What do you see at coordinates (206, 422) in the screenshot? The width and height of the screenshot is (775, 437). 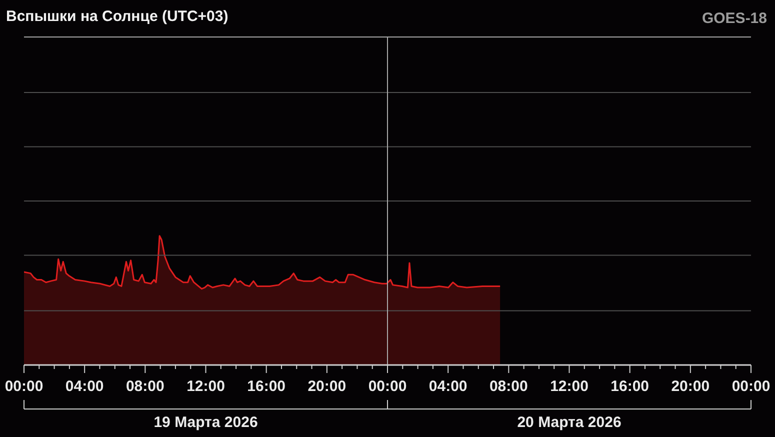 I see `x2-tick-label: 19 Марта 2026` at bounding box center [206, 422].